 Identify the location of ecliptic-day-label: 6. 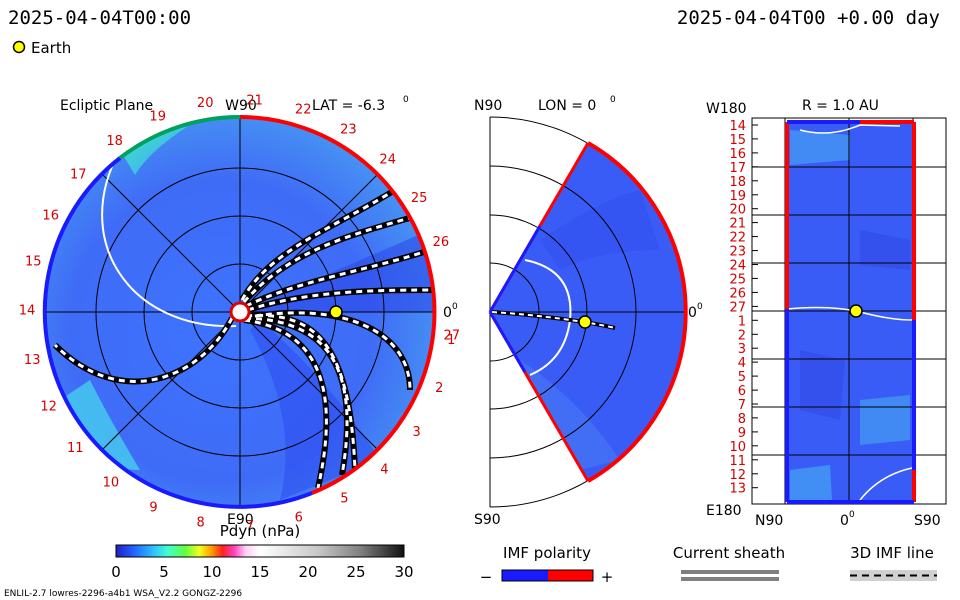
(299, 518).